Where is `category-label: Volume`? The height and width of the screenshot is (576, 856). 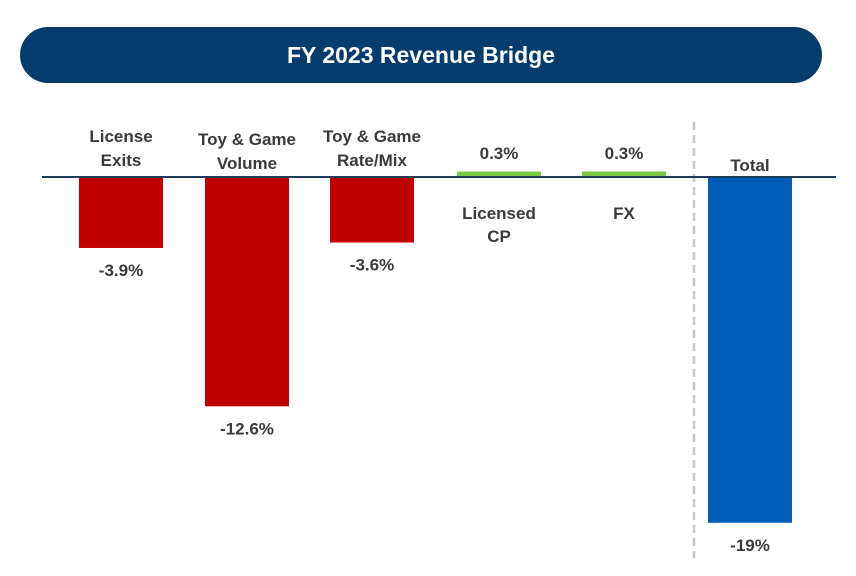 category-label: Volume is located at coordinates (247, 163).